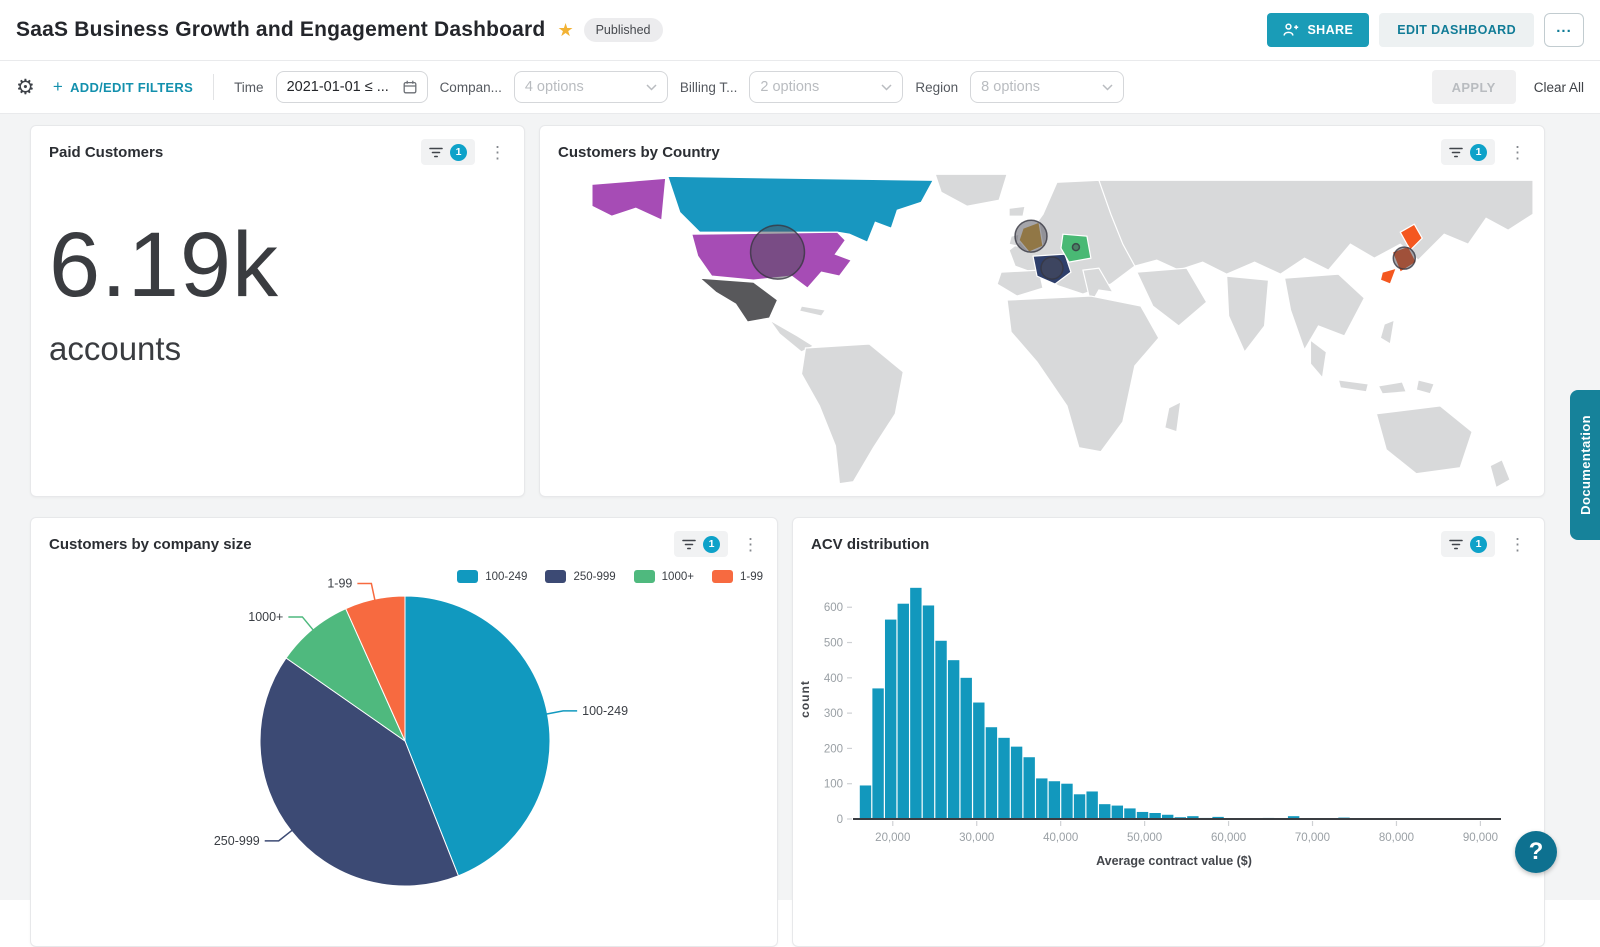  I want to click on map-bubble-japan, so click(1404, 258).